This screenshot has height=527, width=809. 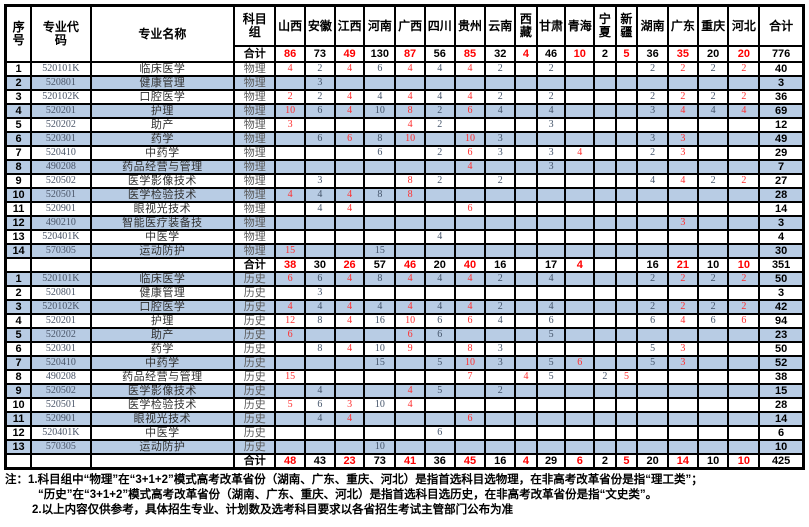 I want to click on province-header-河南: 河南, so click(x=380, y=25).